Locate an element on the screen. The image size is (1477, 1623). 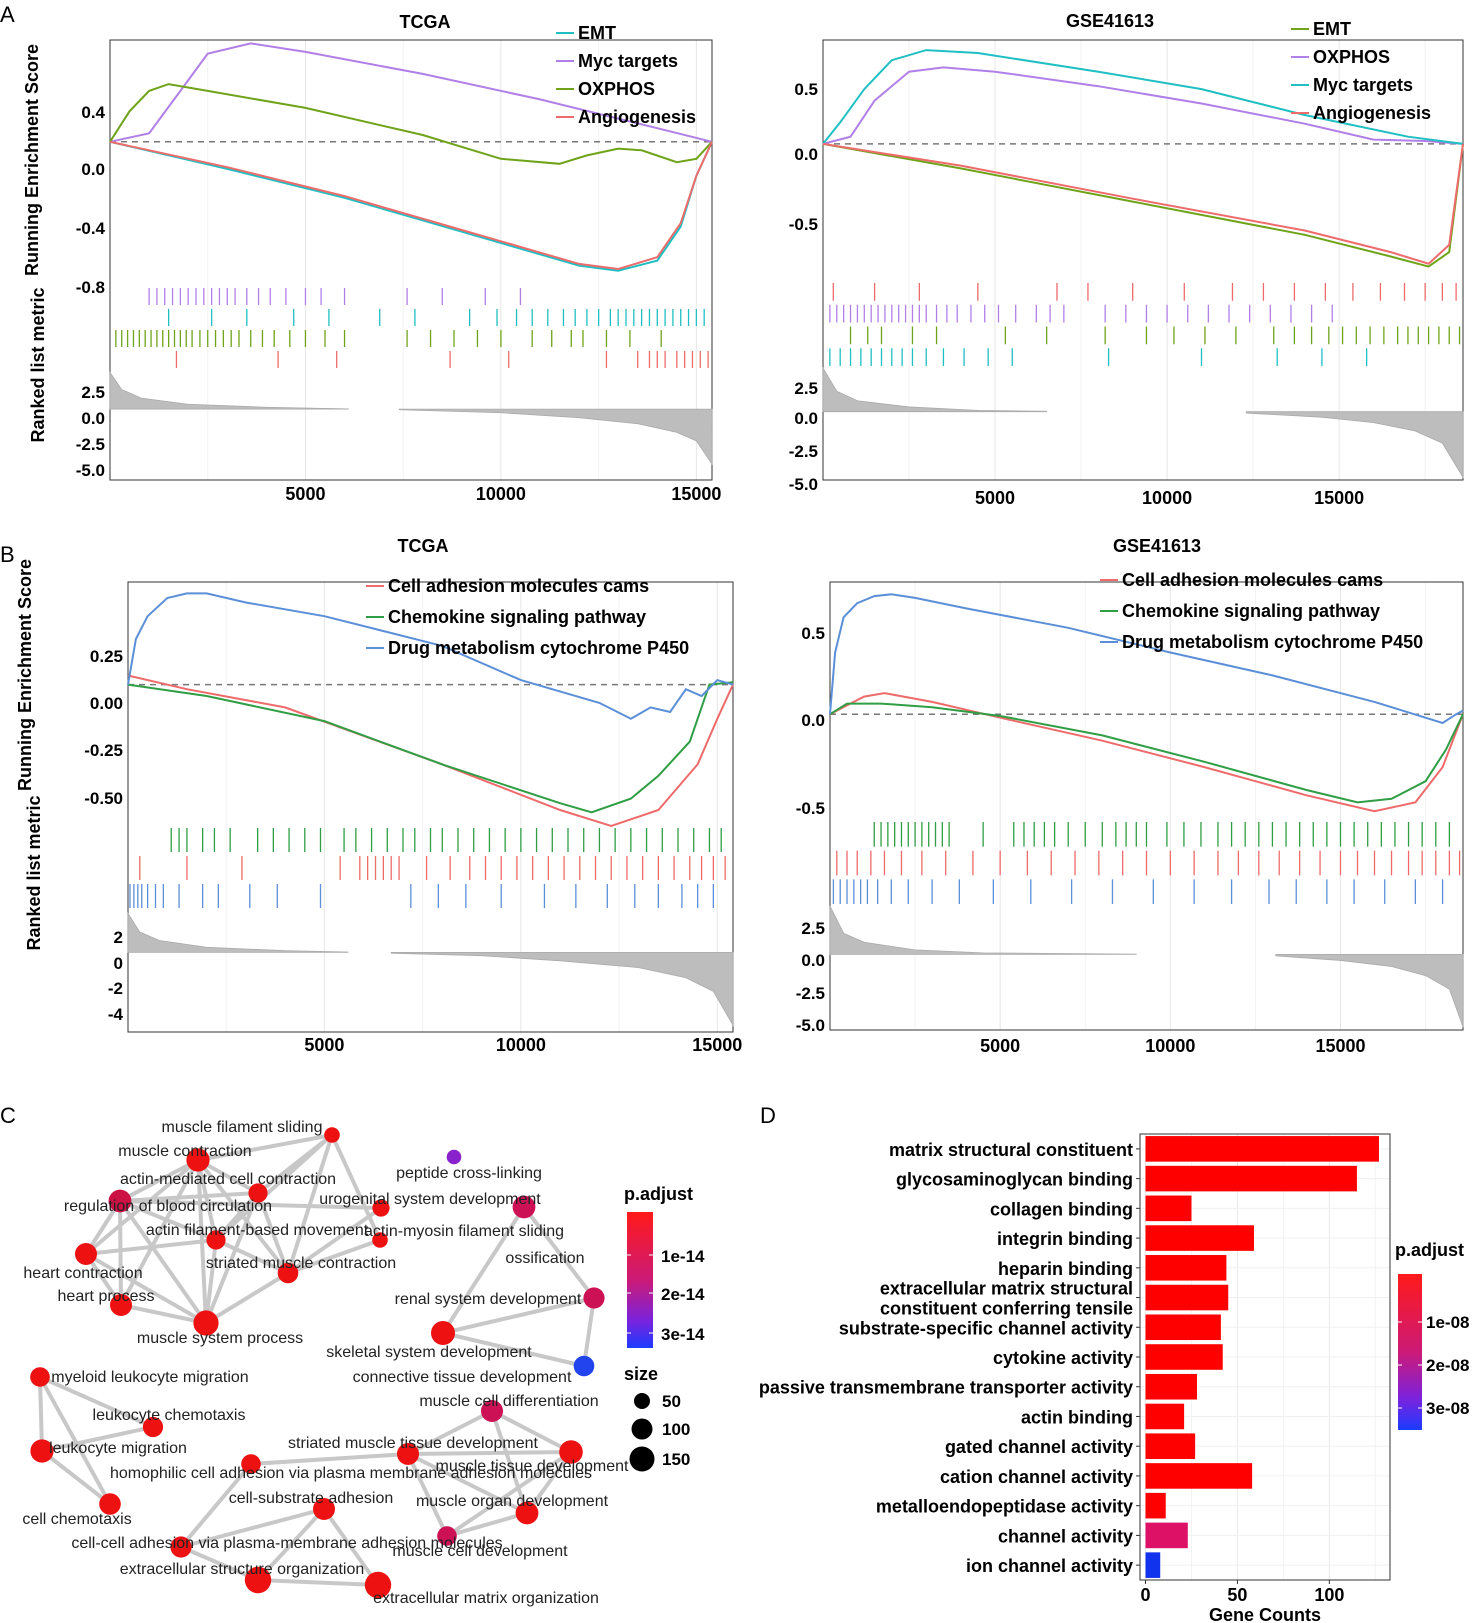
size-key-dot is located at coordinates (642, 1429).